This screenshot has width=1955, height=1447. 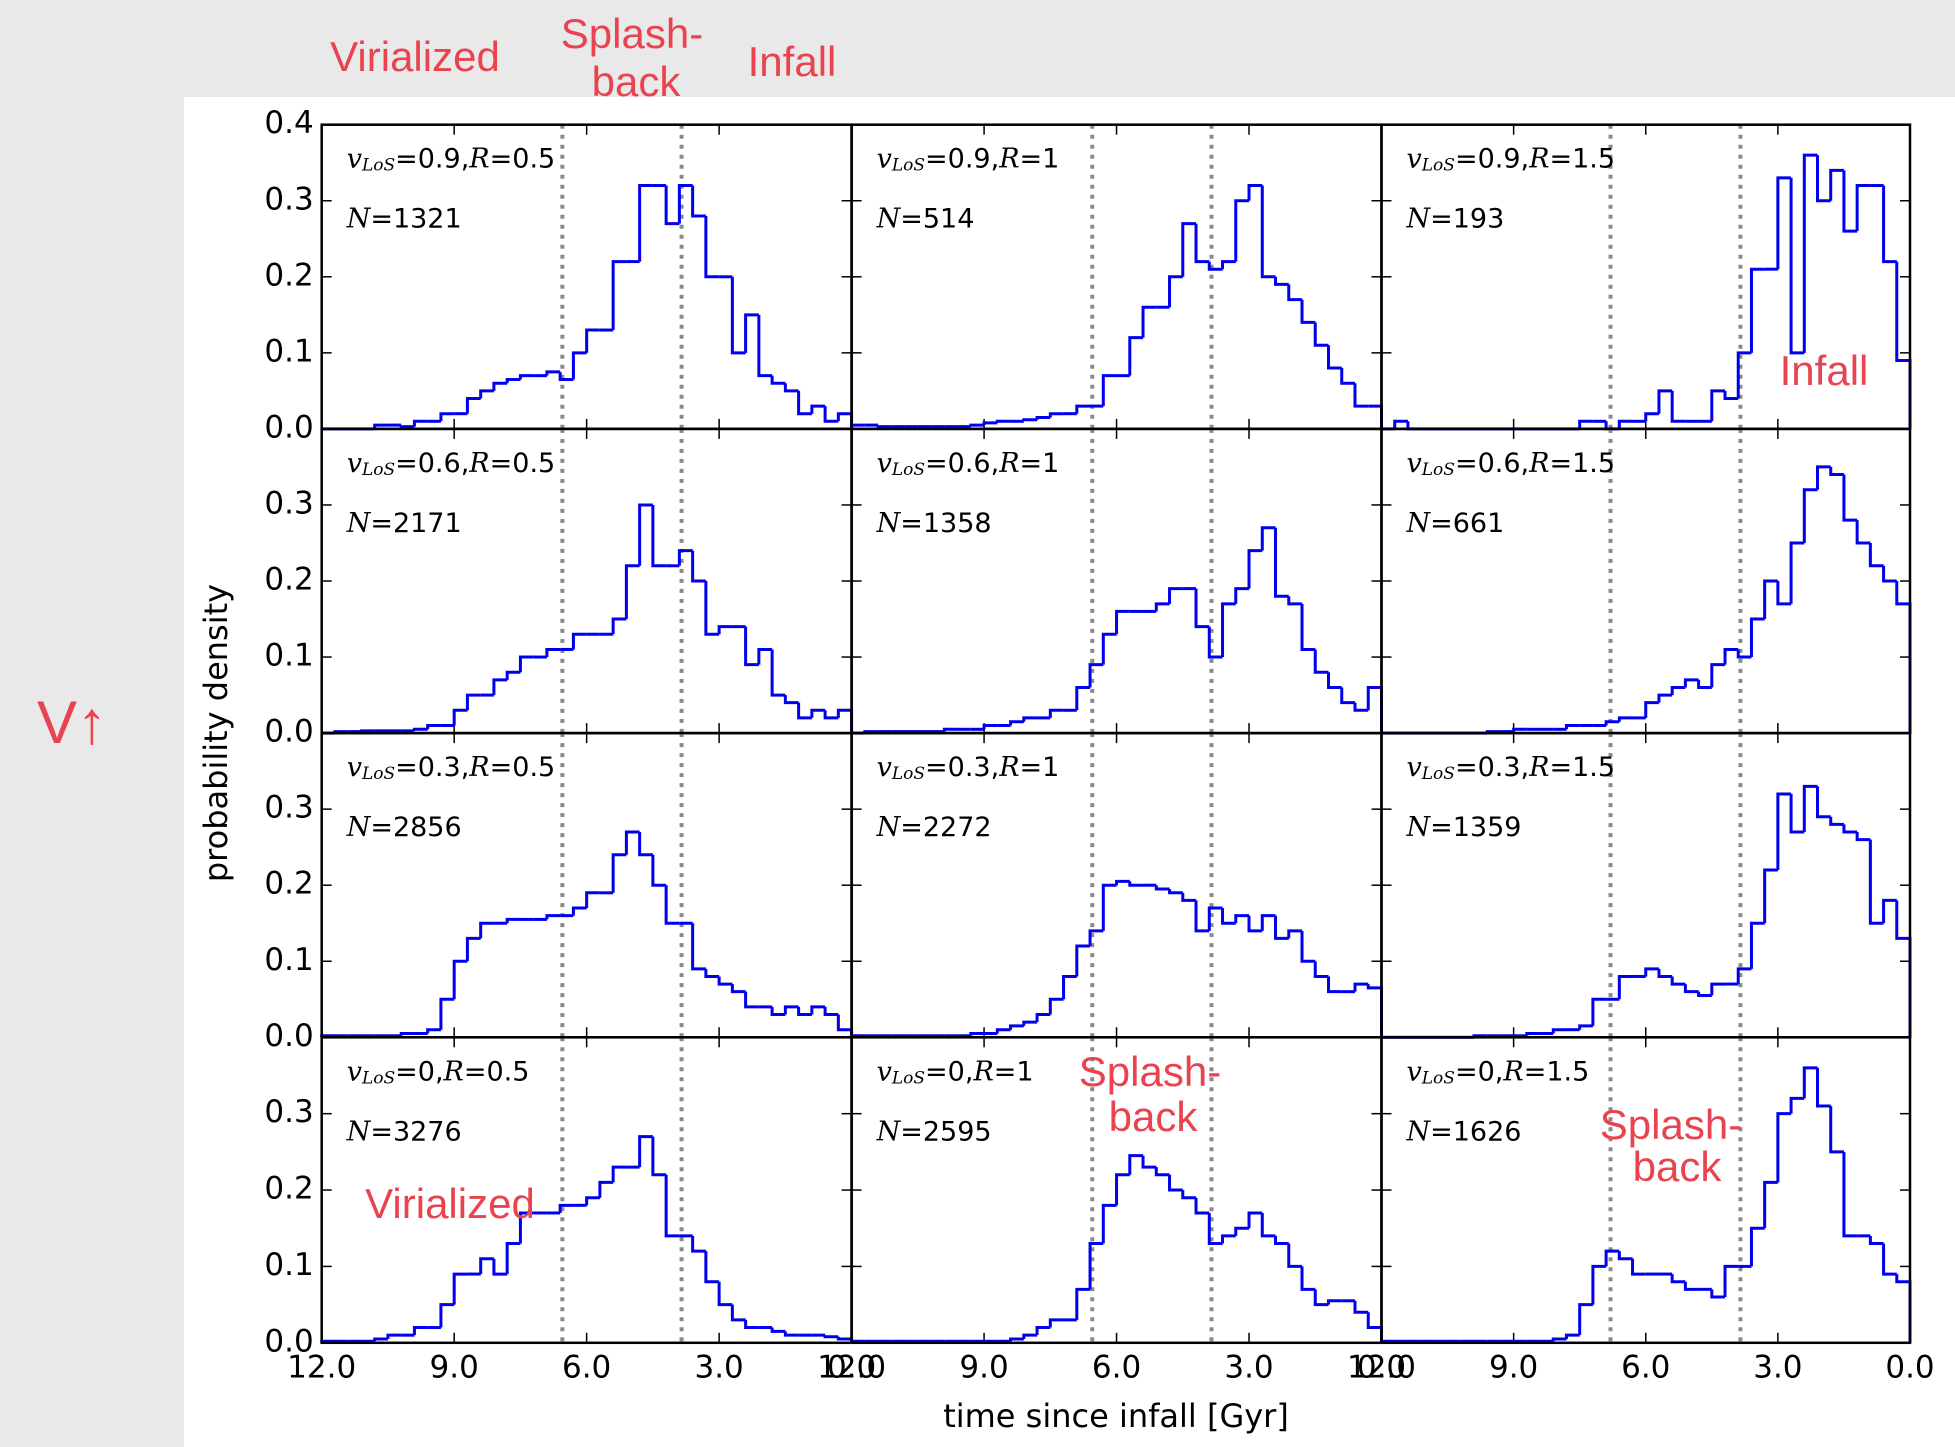 I want to click on panel-label: vLoS=0.3,R=1.5, so click(x=1511, y=768).